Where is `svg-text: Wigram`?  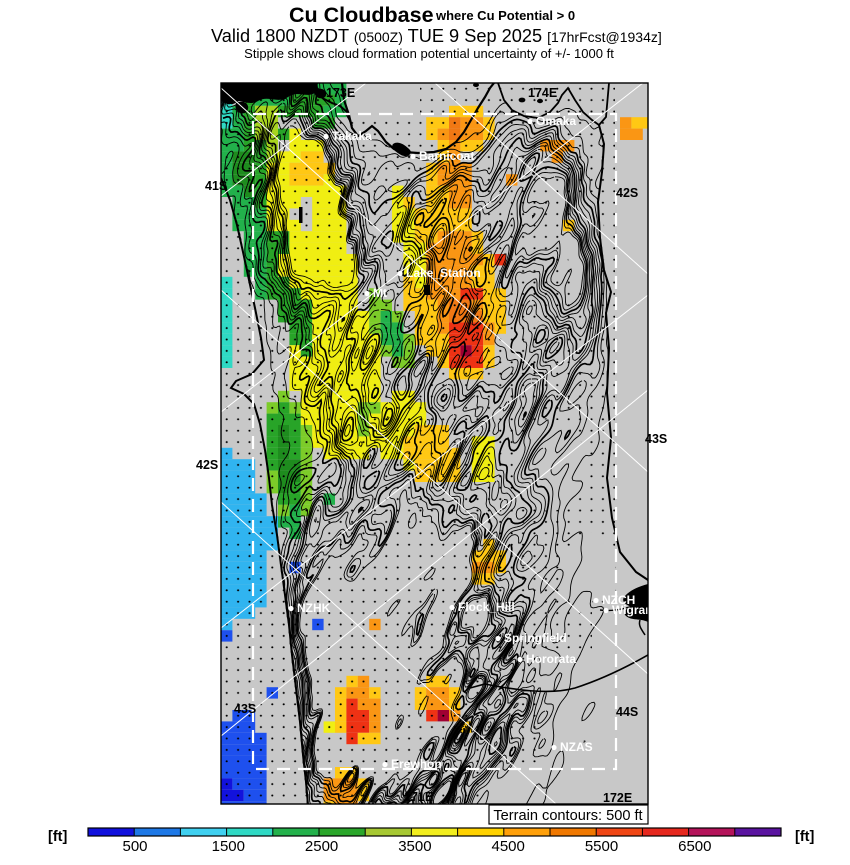
svg-text: Wigram is located at coordinates (634, 610).